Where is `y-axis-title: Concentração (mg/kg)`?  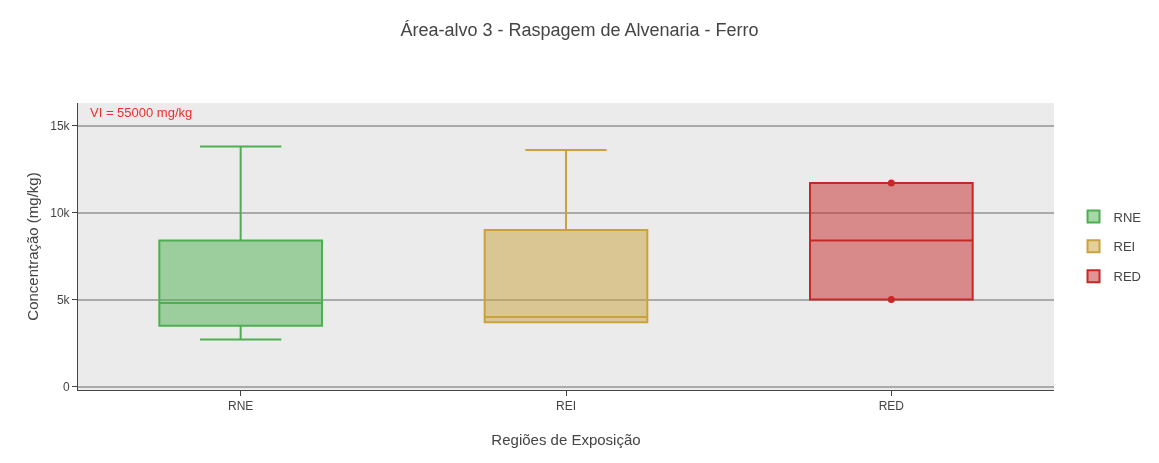
y-axis-title: Concentração (mg/kg) is located at coordinates (32, 246).